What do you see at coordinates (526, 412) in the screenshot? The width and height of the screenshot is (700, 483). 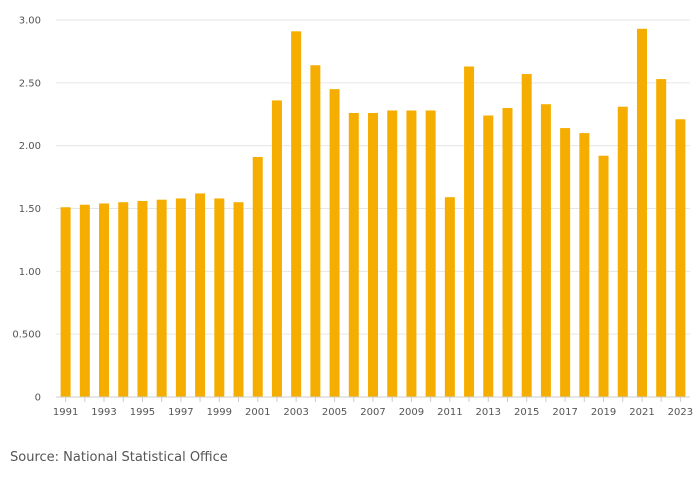 I see `x-tick-label: 2015` at bounding box center [526, 412].